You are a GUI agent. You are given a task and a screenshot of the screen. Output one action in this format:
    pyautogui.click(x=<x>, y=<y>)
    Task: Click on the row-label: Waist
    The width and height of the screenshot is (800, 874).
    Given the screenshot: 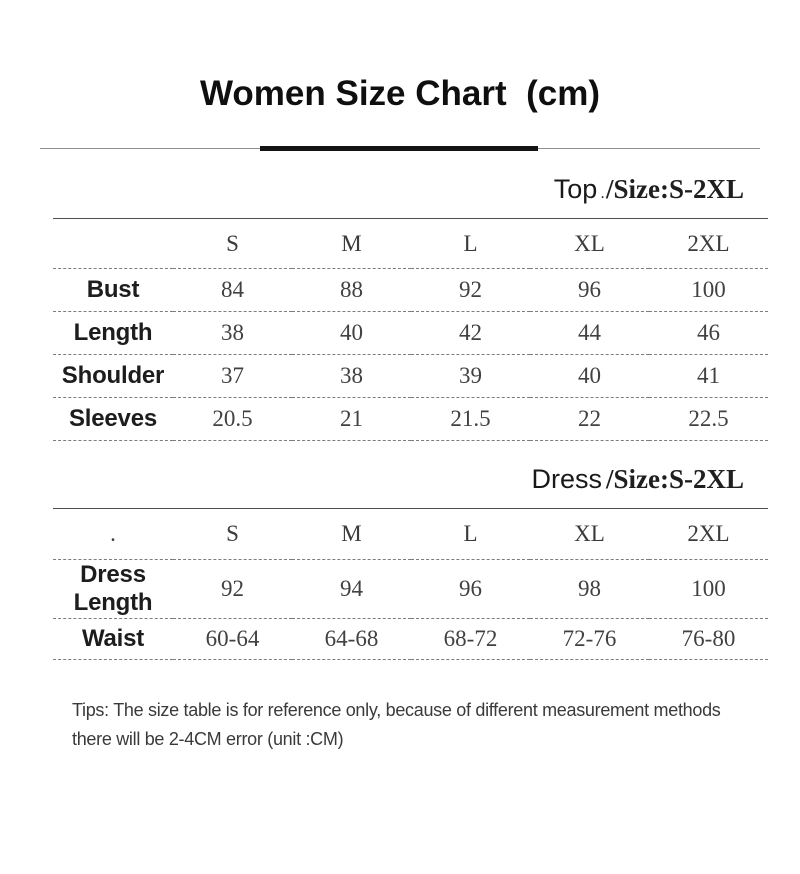 What is the action you would take?
    pyautogui.click(x=113, y=639)
    